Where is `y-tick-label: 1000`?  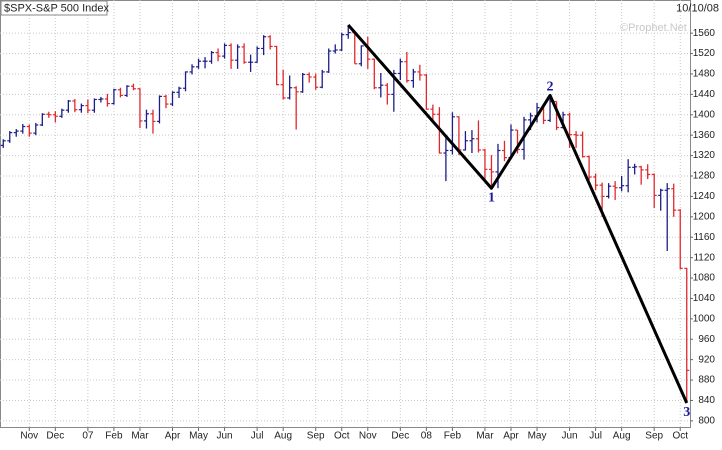
y-tick-label: 1000 is located at coordinates (704, 318).